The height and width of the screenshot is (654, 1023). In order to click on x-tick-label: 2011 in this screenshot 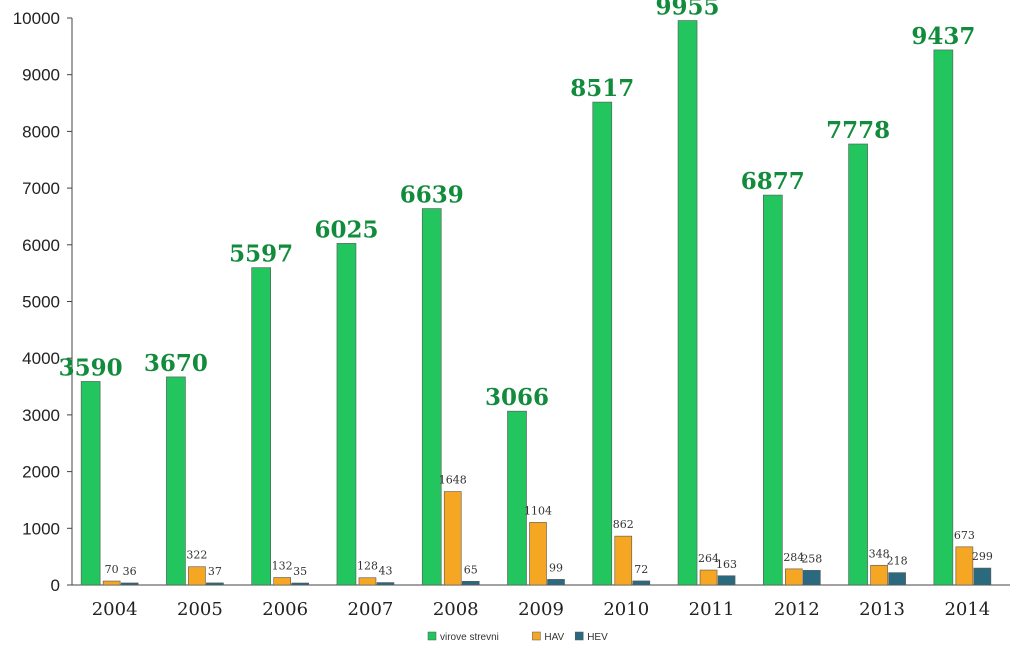, I will do `click(712, 609)`.